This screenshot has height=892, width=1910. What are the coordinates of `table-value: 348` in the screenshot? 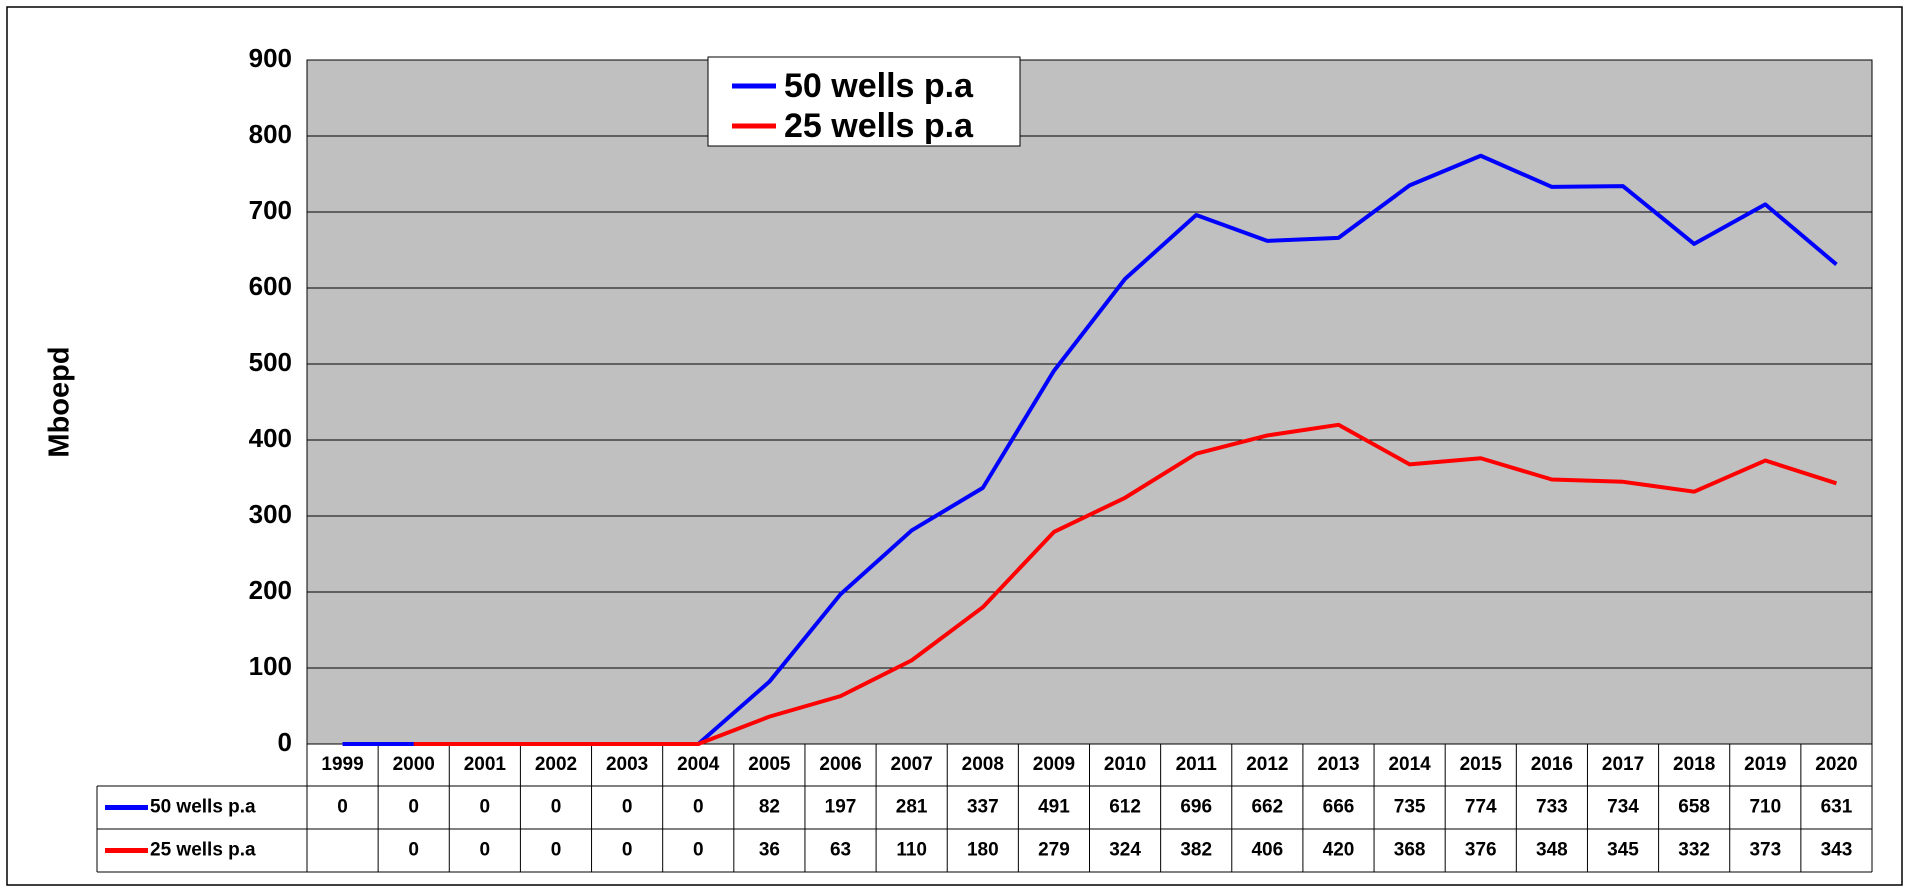 It's located at (1552, 850).